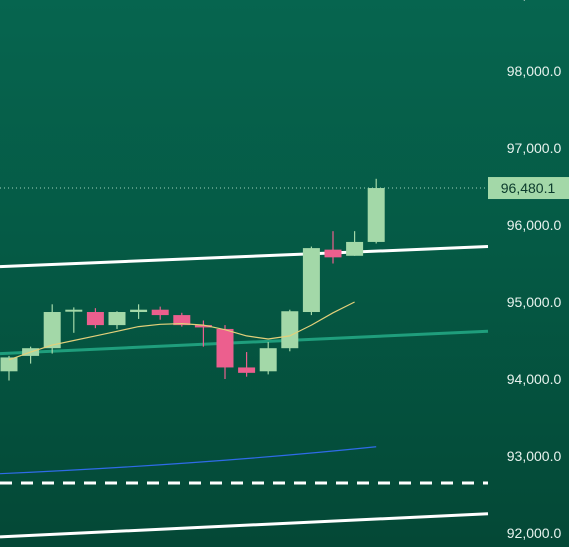 This screenshot has width=569, height=547. What do you see at coordinates (534, 302) in the screenshot?
I see `y-tick-label: 95,000.0` at bounding box center [534, 302].